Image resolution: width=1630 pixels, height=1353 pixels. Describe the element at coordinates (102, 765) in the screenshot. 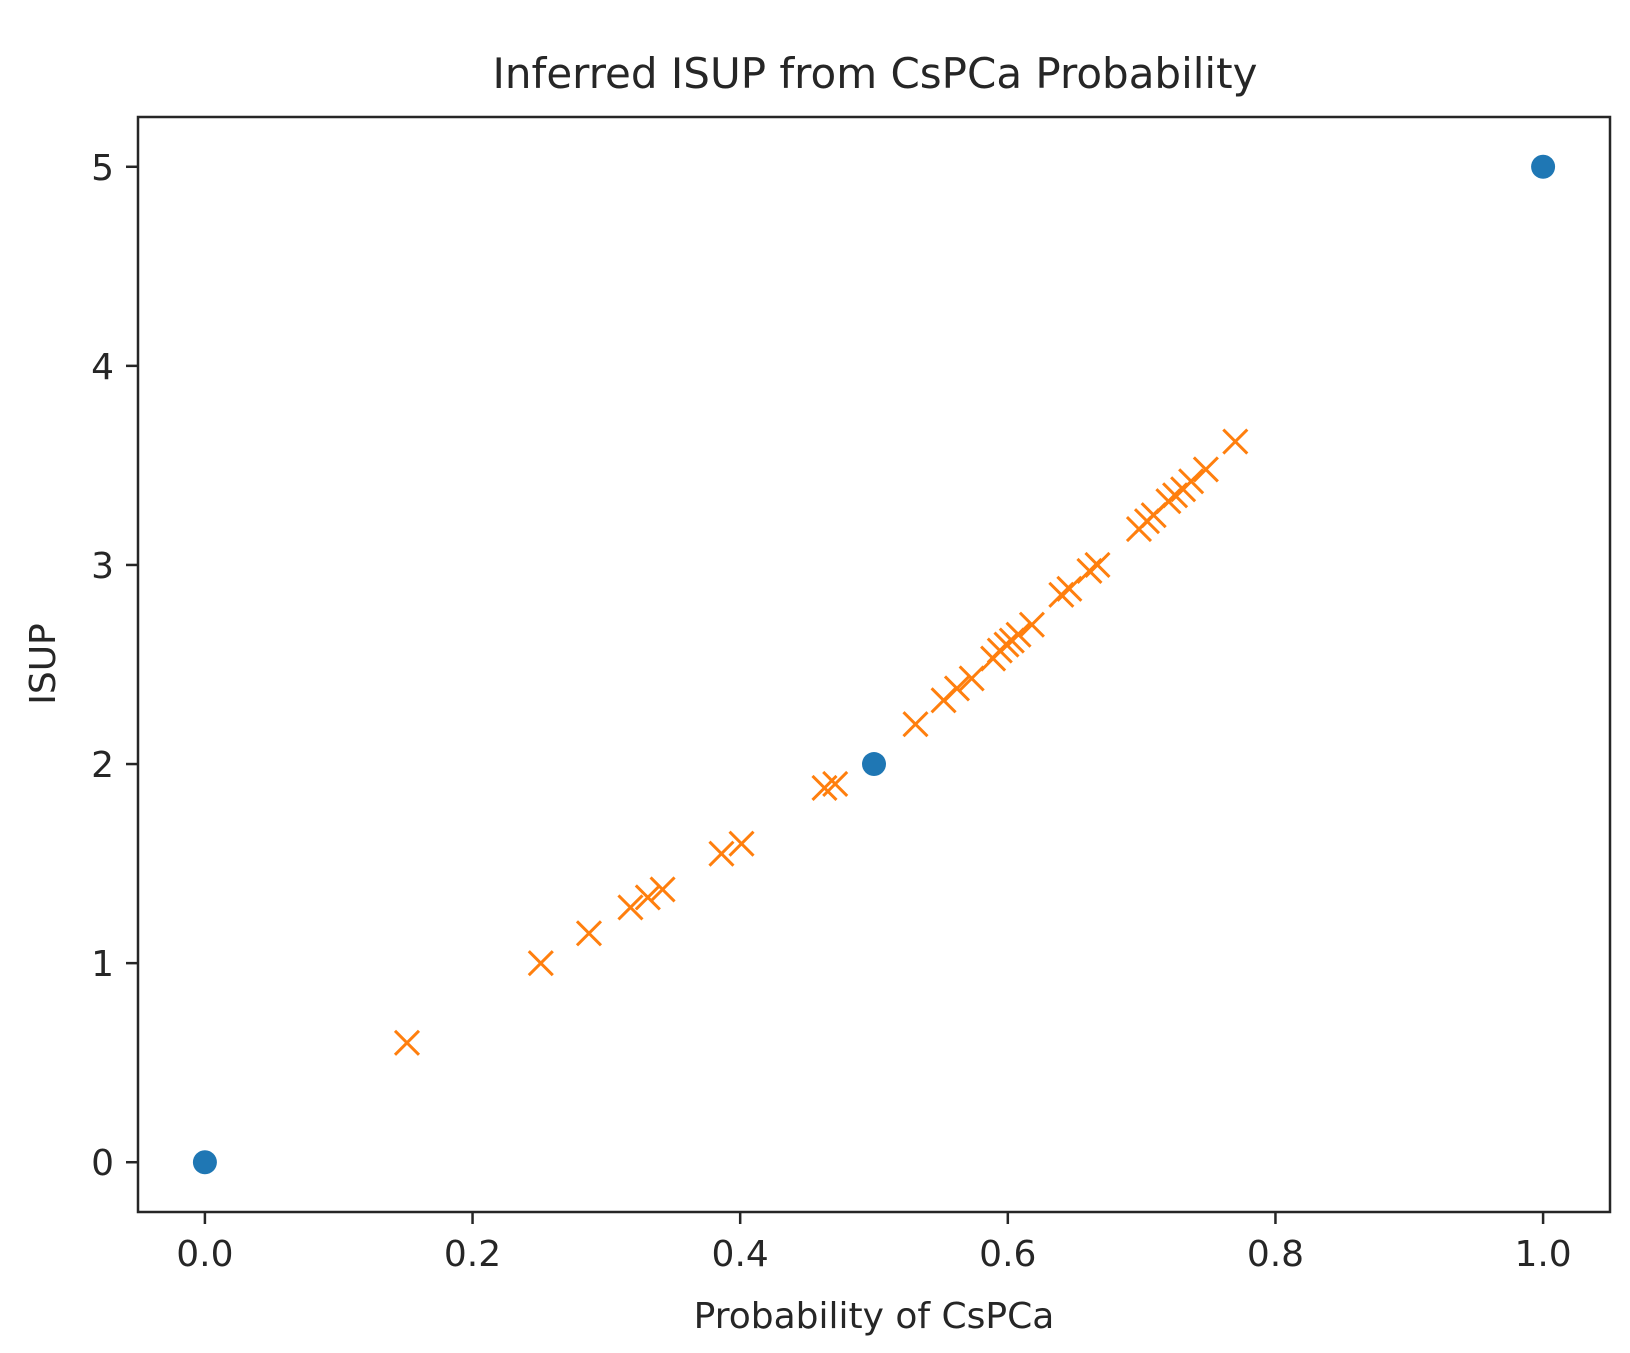

I see `y-tick-label: 2` at that location.